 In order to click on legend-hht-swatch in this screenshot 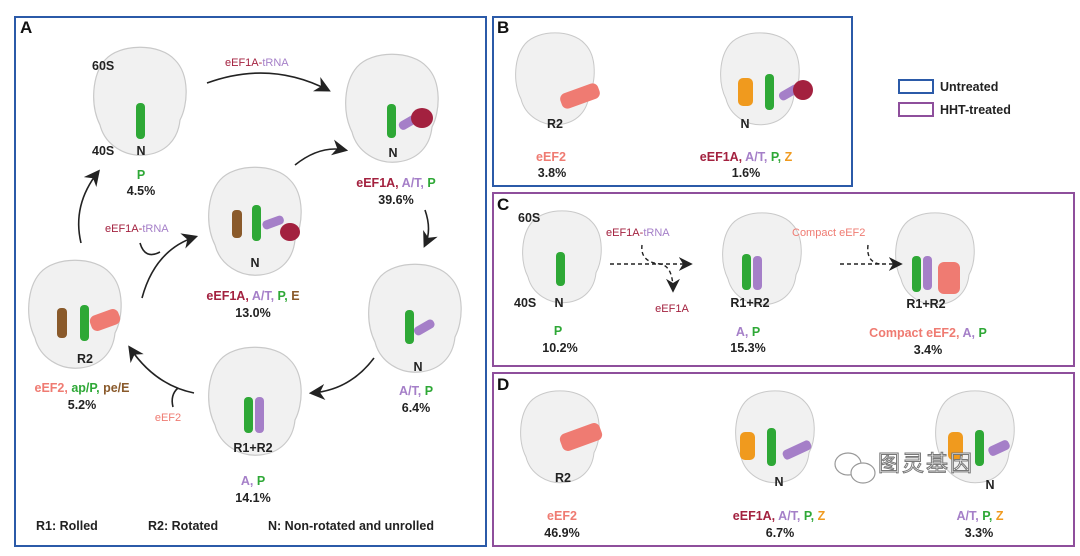, I will do `click(916, 109)`.